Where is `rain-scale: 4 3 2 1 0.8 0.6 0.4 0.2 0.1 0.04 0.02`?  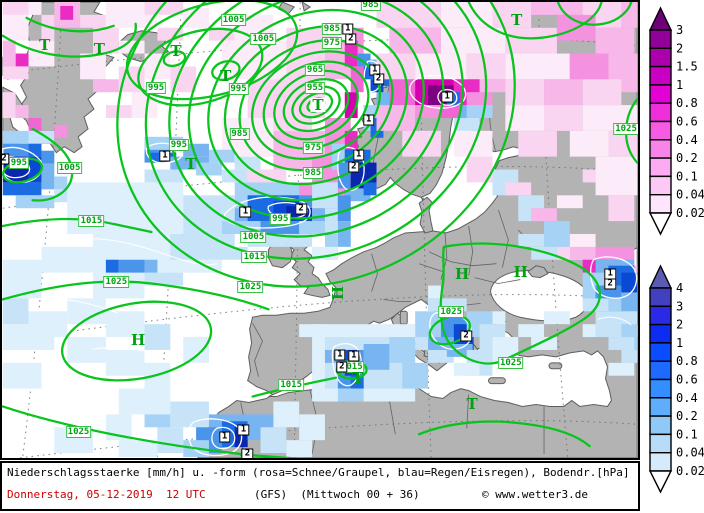
rain-scale: 4 3 2 1 0.8 0.6 0.4 0.2 0.1 0.04 0.02 is located at coordinates (676, 379).